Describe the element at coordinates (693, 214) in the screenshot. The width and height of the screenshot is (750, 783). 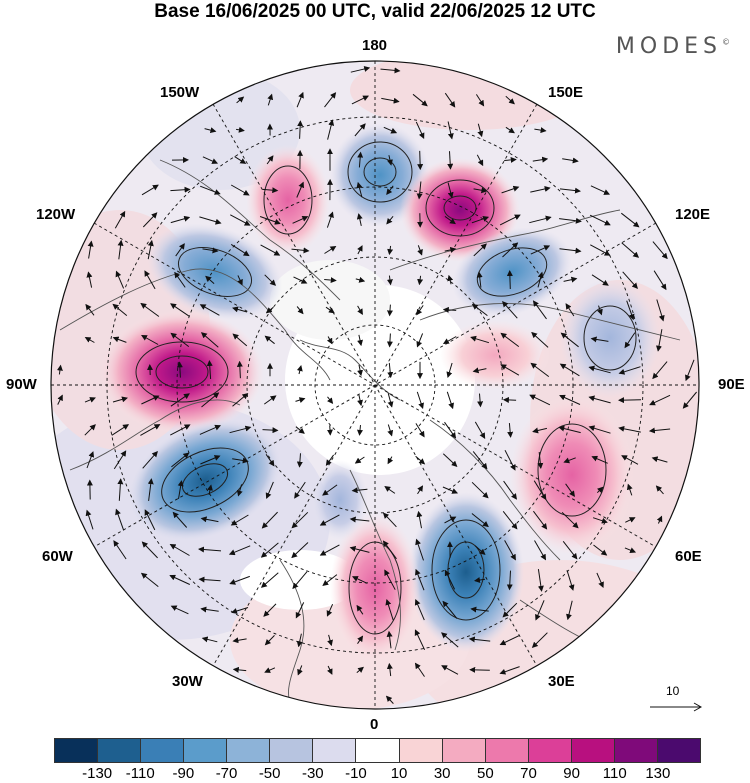
I see `label-120e: 120E` at that location.